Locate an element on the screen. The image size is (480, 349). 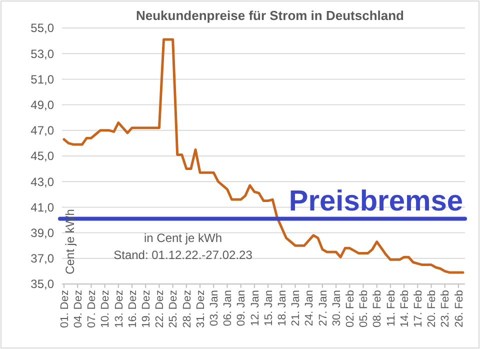
x-tick-label: 22. Dez is located at coordinates (160, 309).